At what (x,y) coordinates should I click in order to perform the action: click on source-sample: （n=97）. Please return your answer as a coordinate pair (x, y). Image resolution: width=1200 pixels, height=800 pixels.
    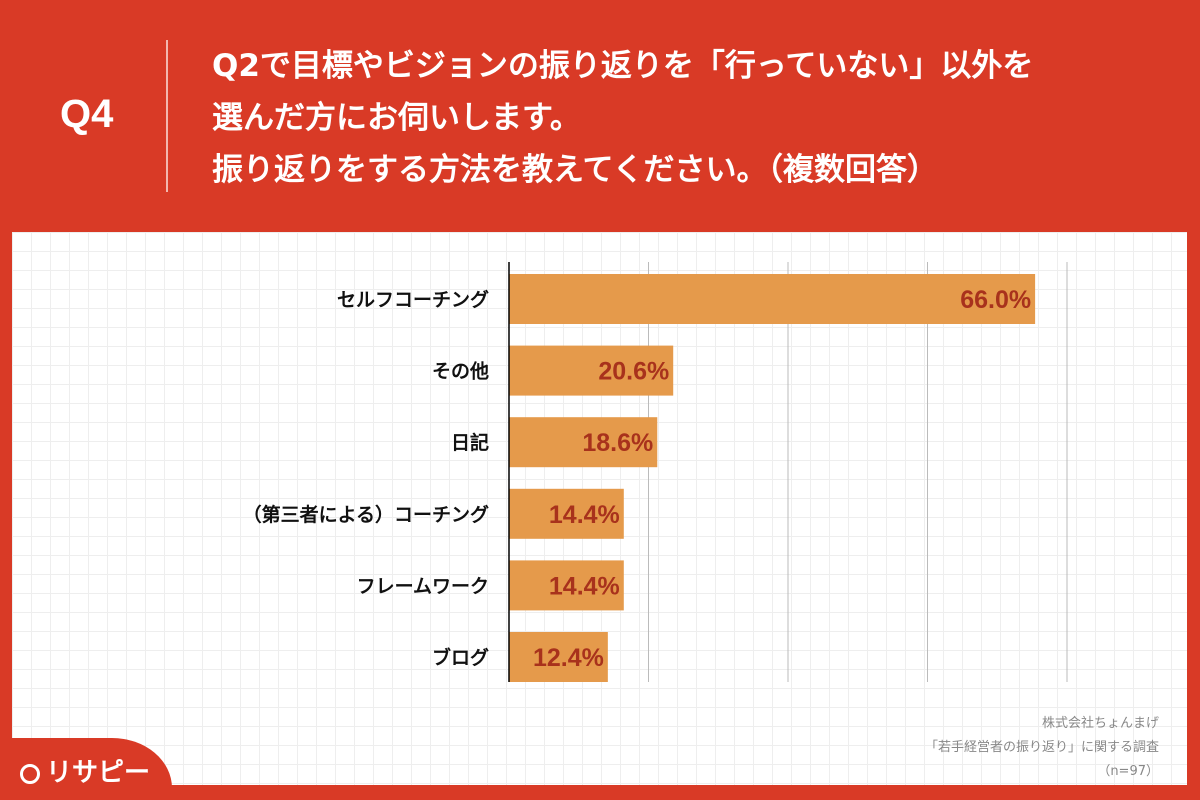
    Looking at the image, I should click on (1128, 771).